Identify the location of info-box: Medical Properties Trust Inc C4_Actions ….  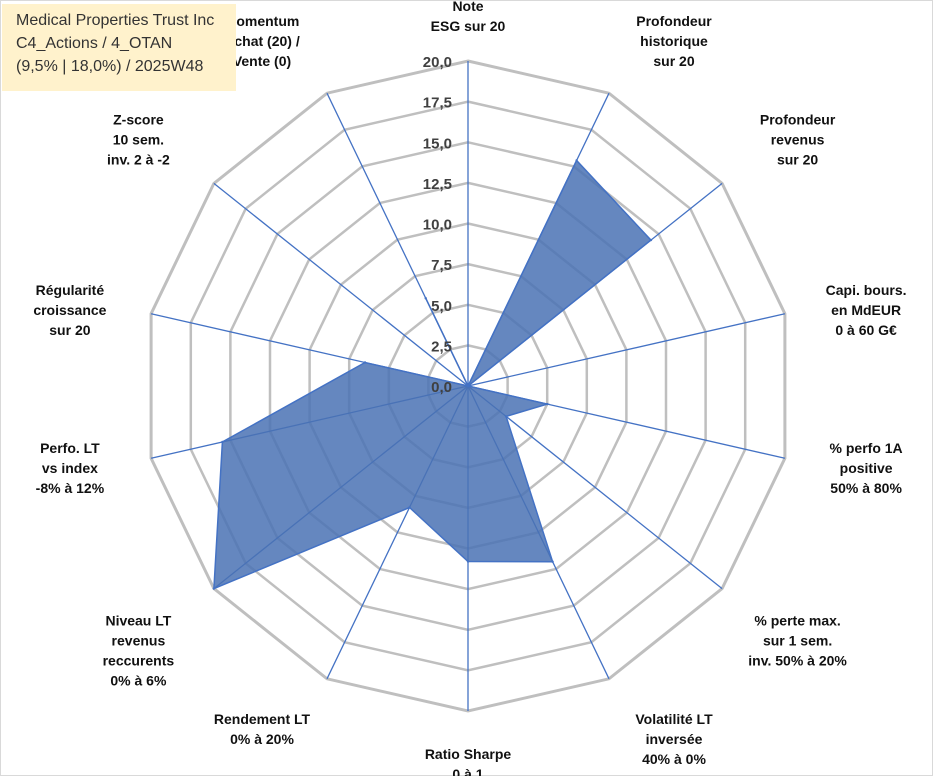
(119, 47).